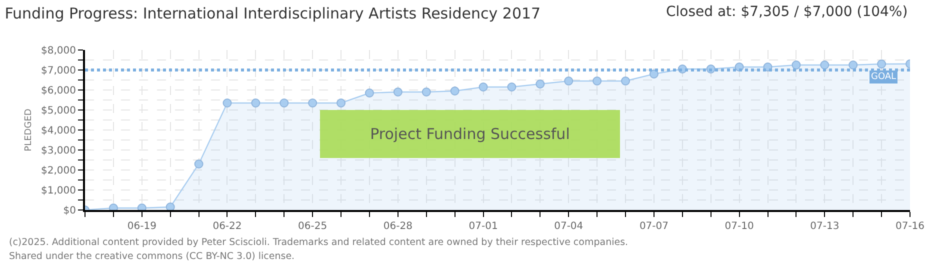 This screenshot has width=940, height=270. What do you see at coordinates (825, 226) in the screenshot?
I see `x-tick-label: 07-13` at bounding box center [825, 226].